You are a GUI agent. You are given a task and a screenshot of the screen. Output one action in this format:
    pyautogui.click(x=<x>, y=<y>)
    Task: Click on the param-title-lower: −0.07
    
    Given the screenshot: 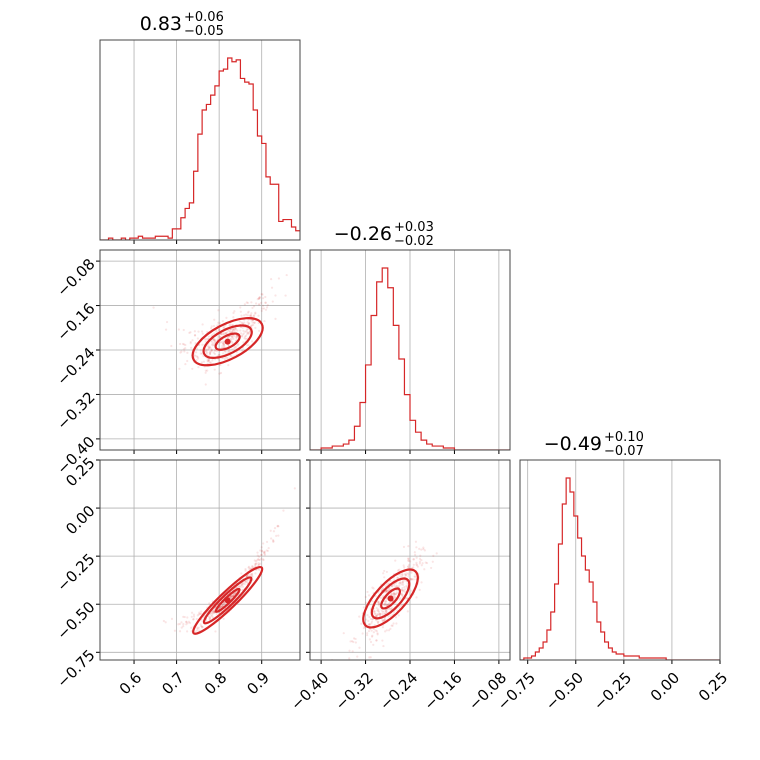 What is the action you would take?
    pyautogui.click(x=624, y=451)
    